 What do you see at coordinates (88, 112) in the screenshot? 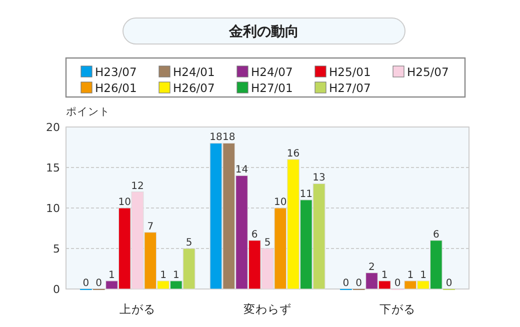
I see `y-axis-title: ポイント` at bounding box center [88, 112].